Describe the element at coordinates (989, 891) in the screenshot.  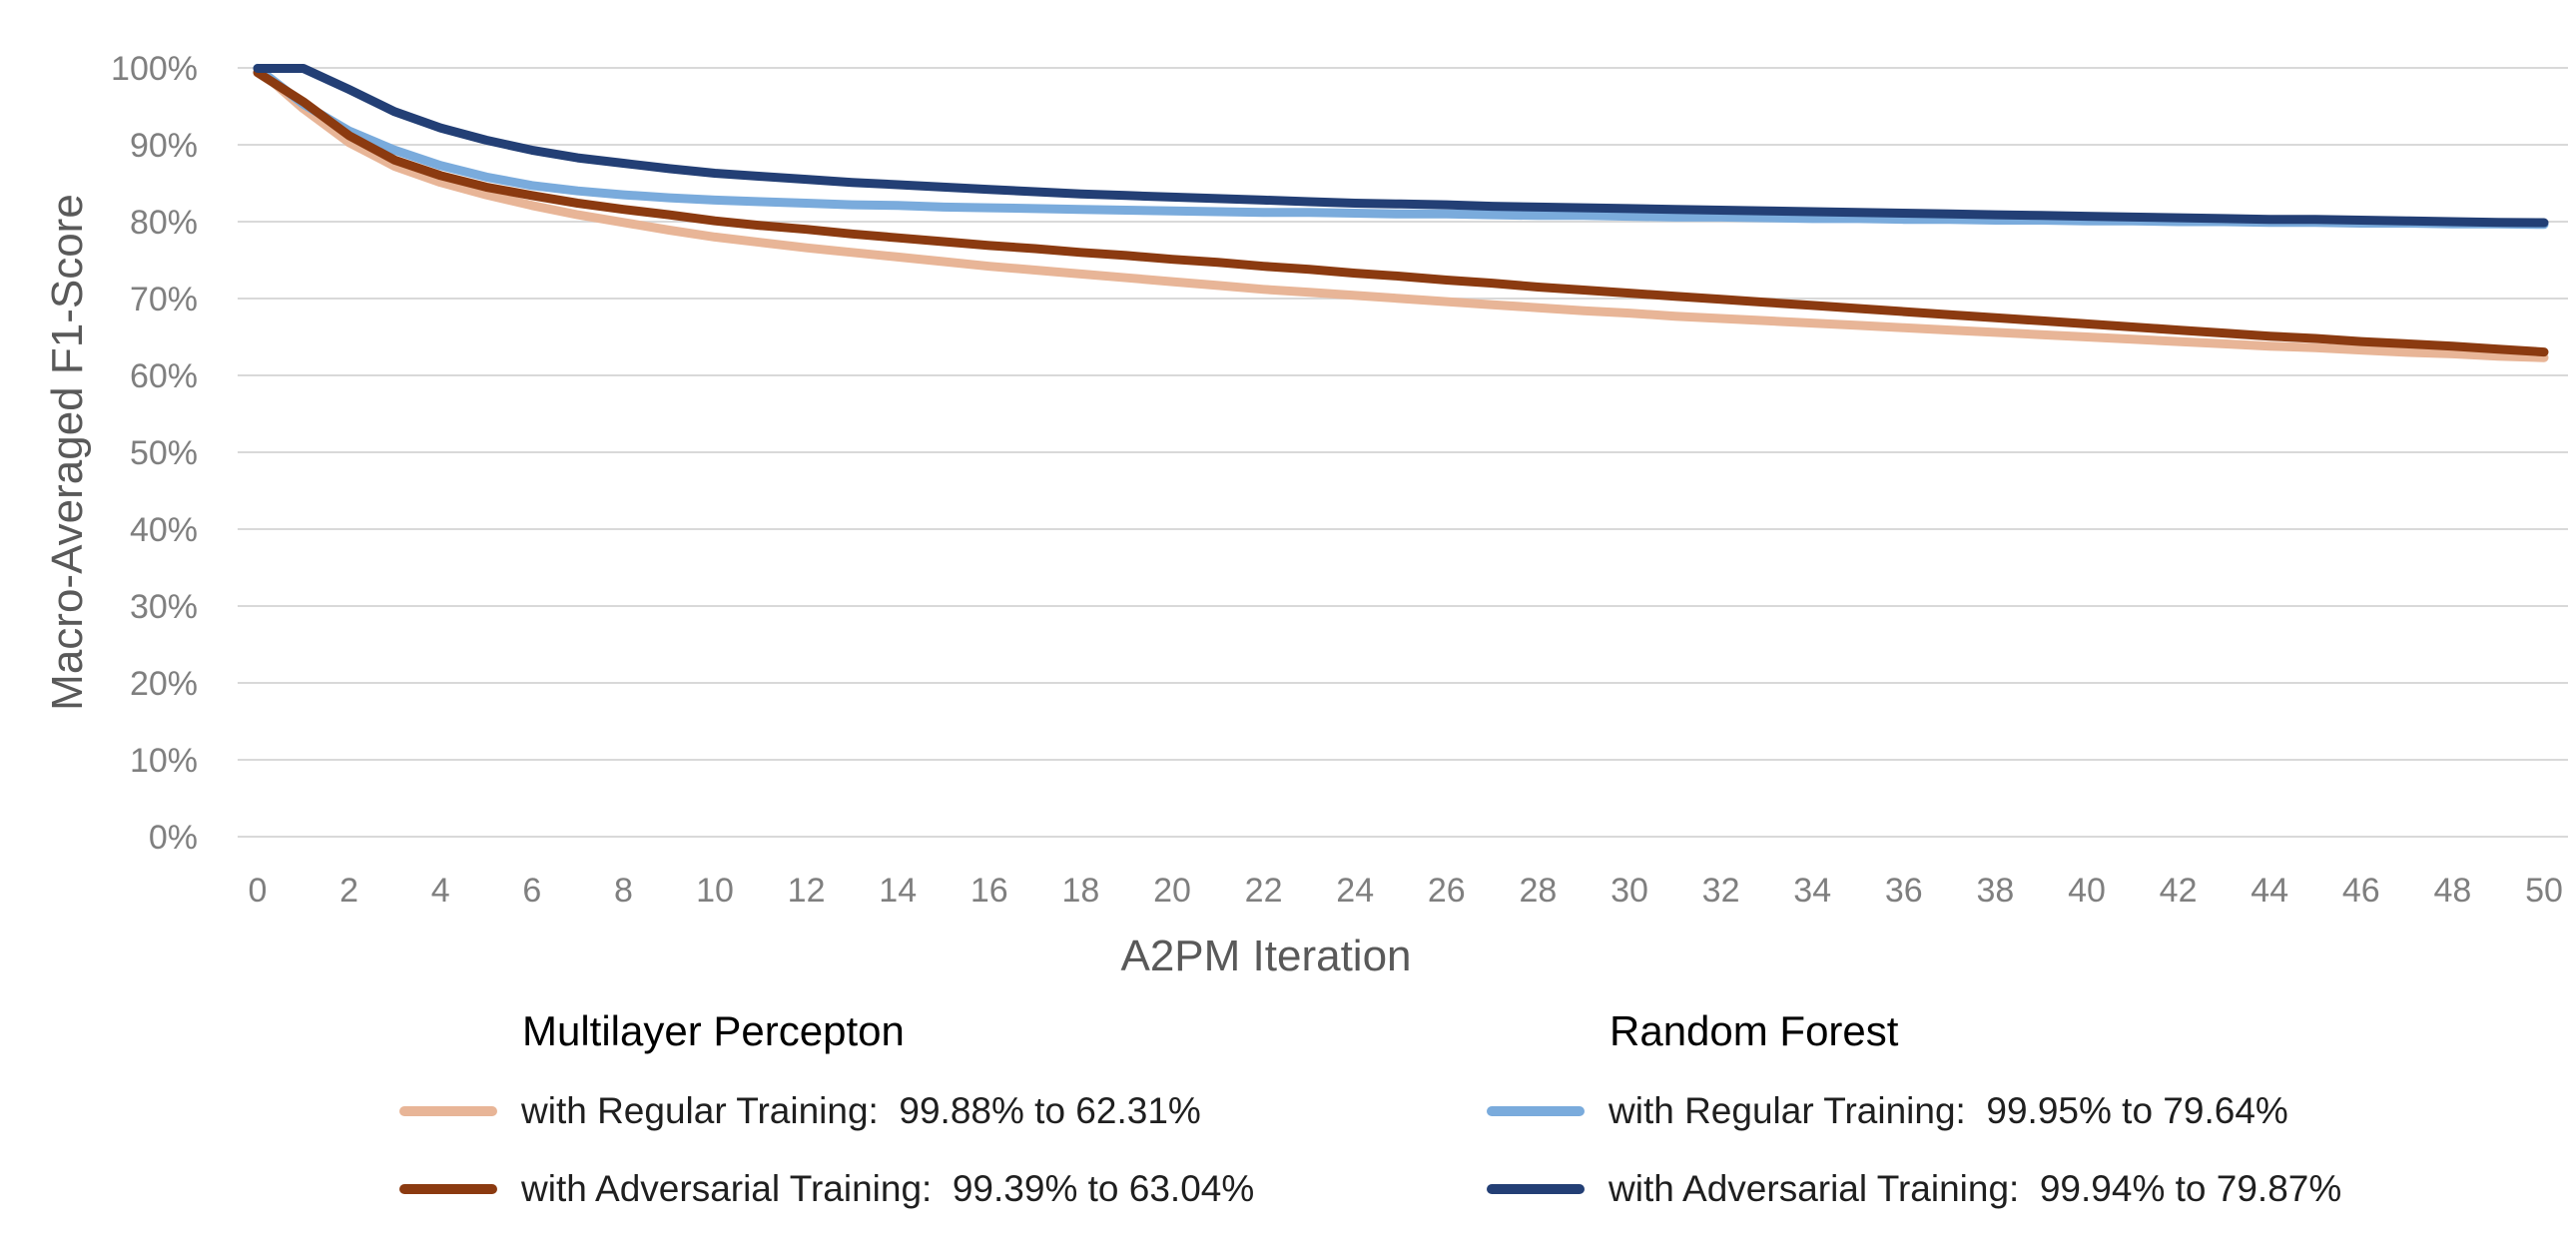
I see `x-tick-label: 16` at that location.